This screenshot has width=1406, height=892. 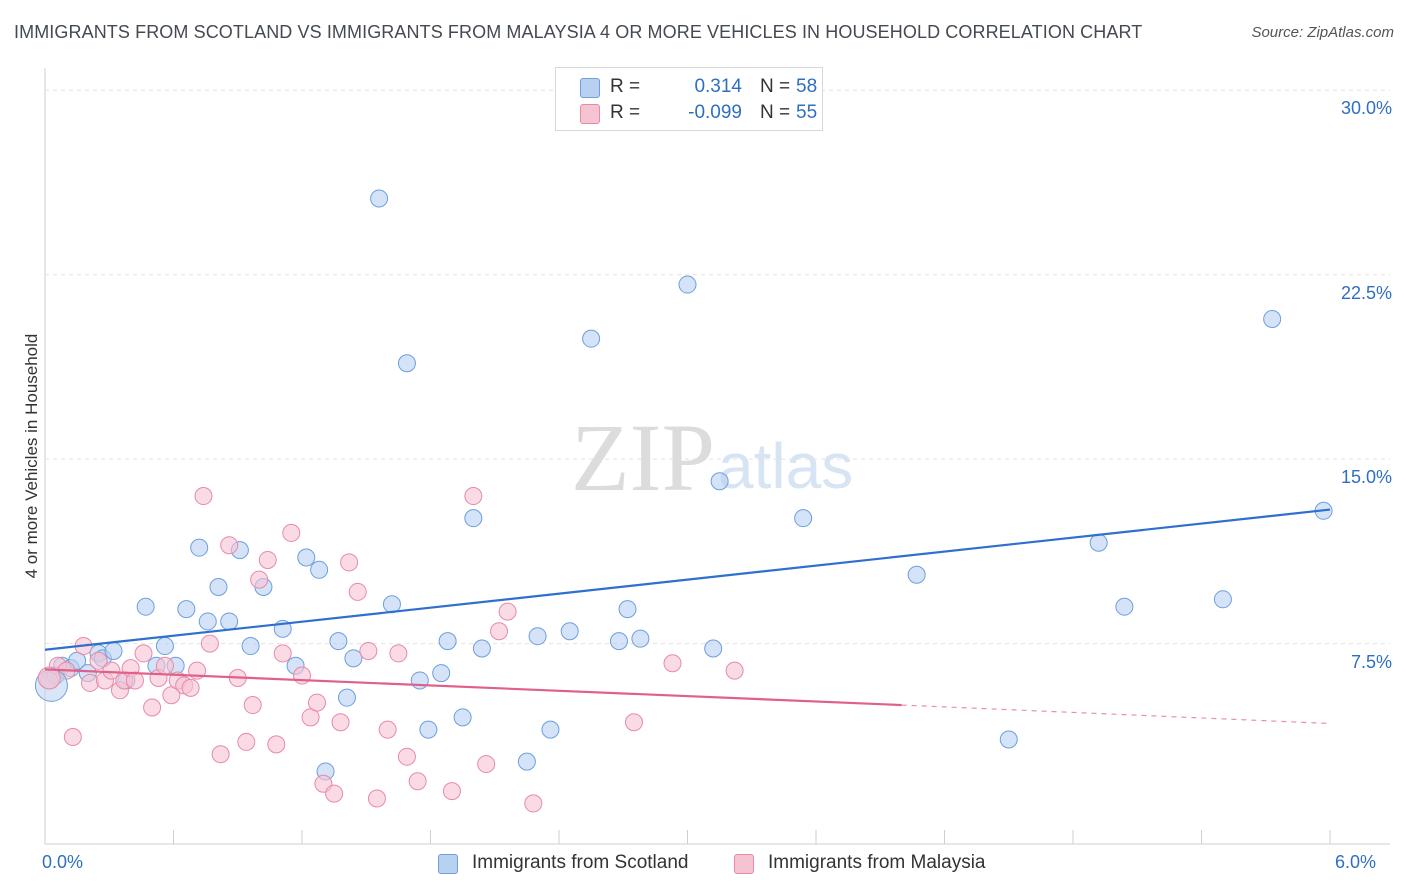 I want to click on scotland-legend-swatch, so click(x=448, y=864).